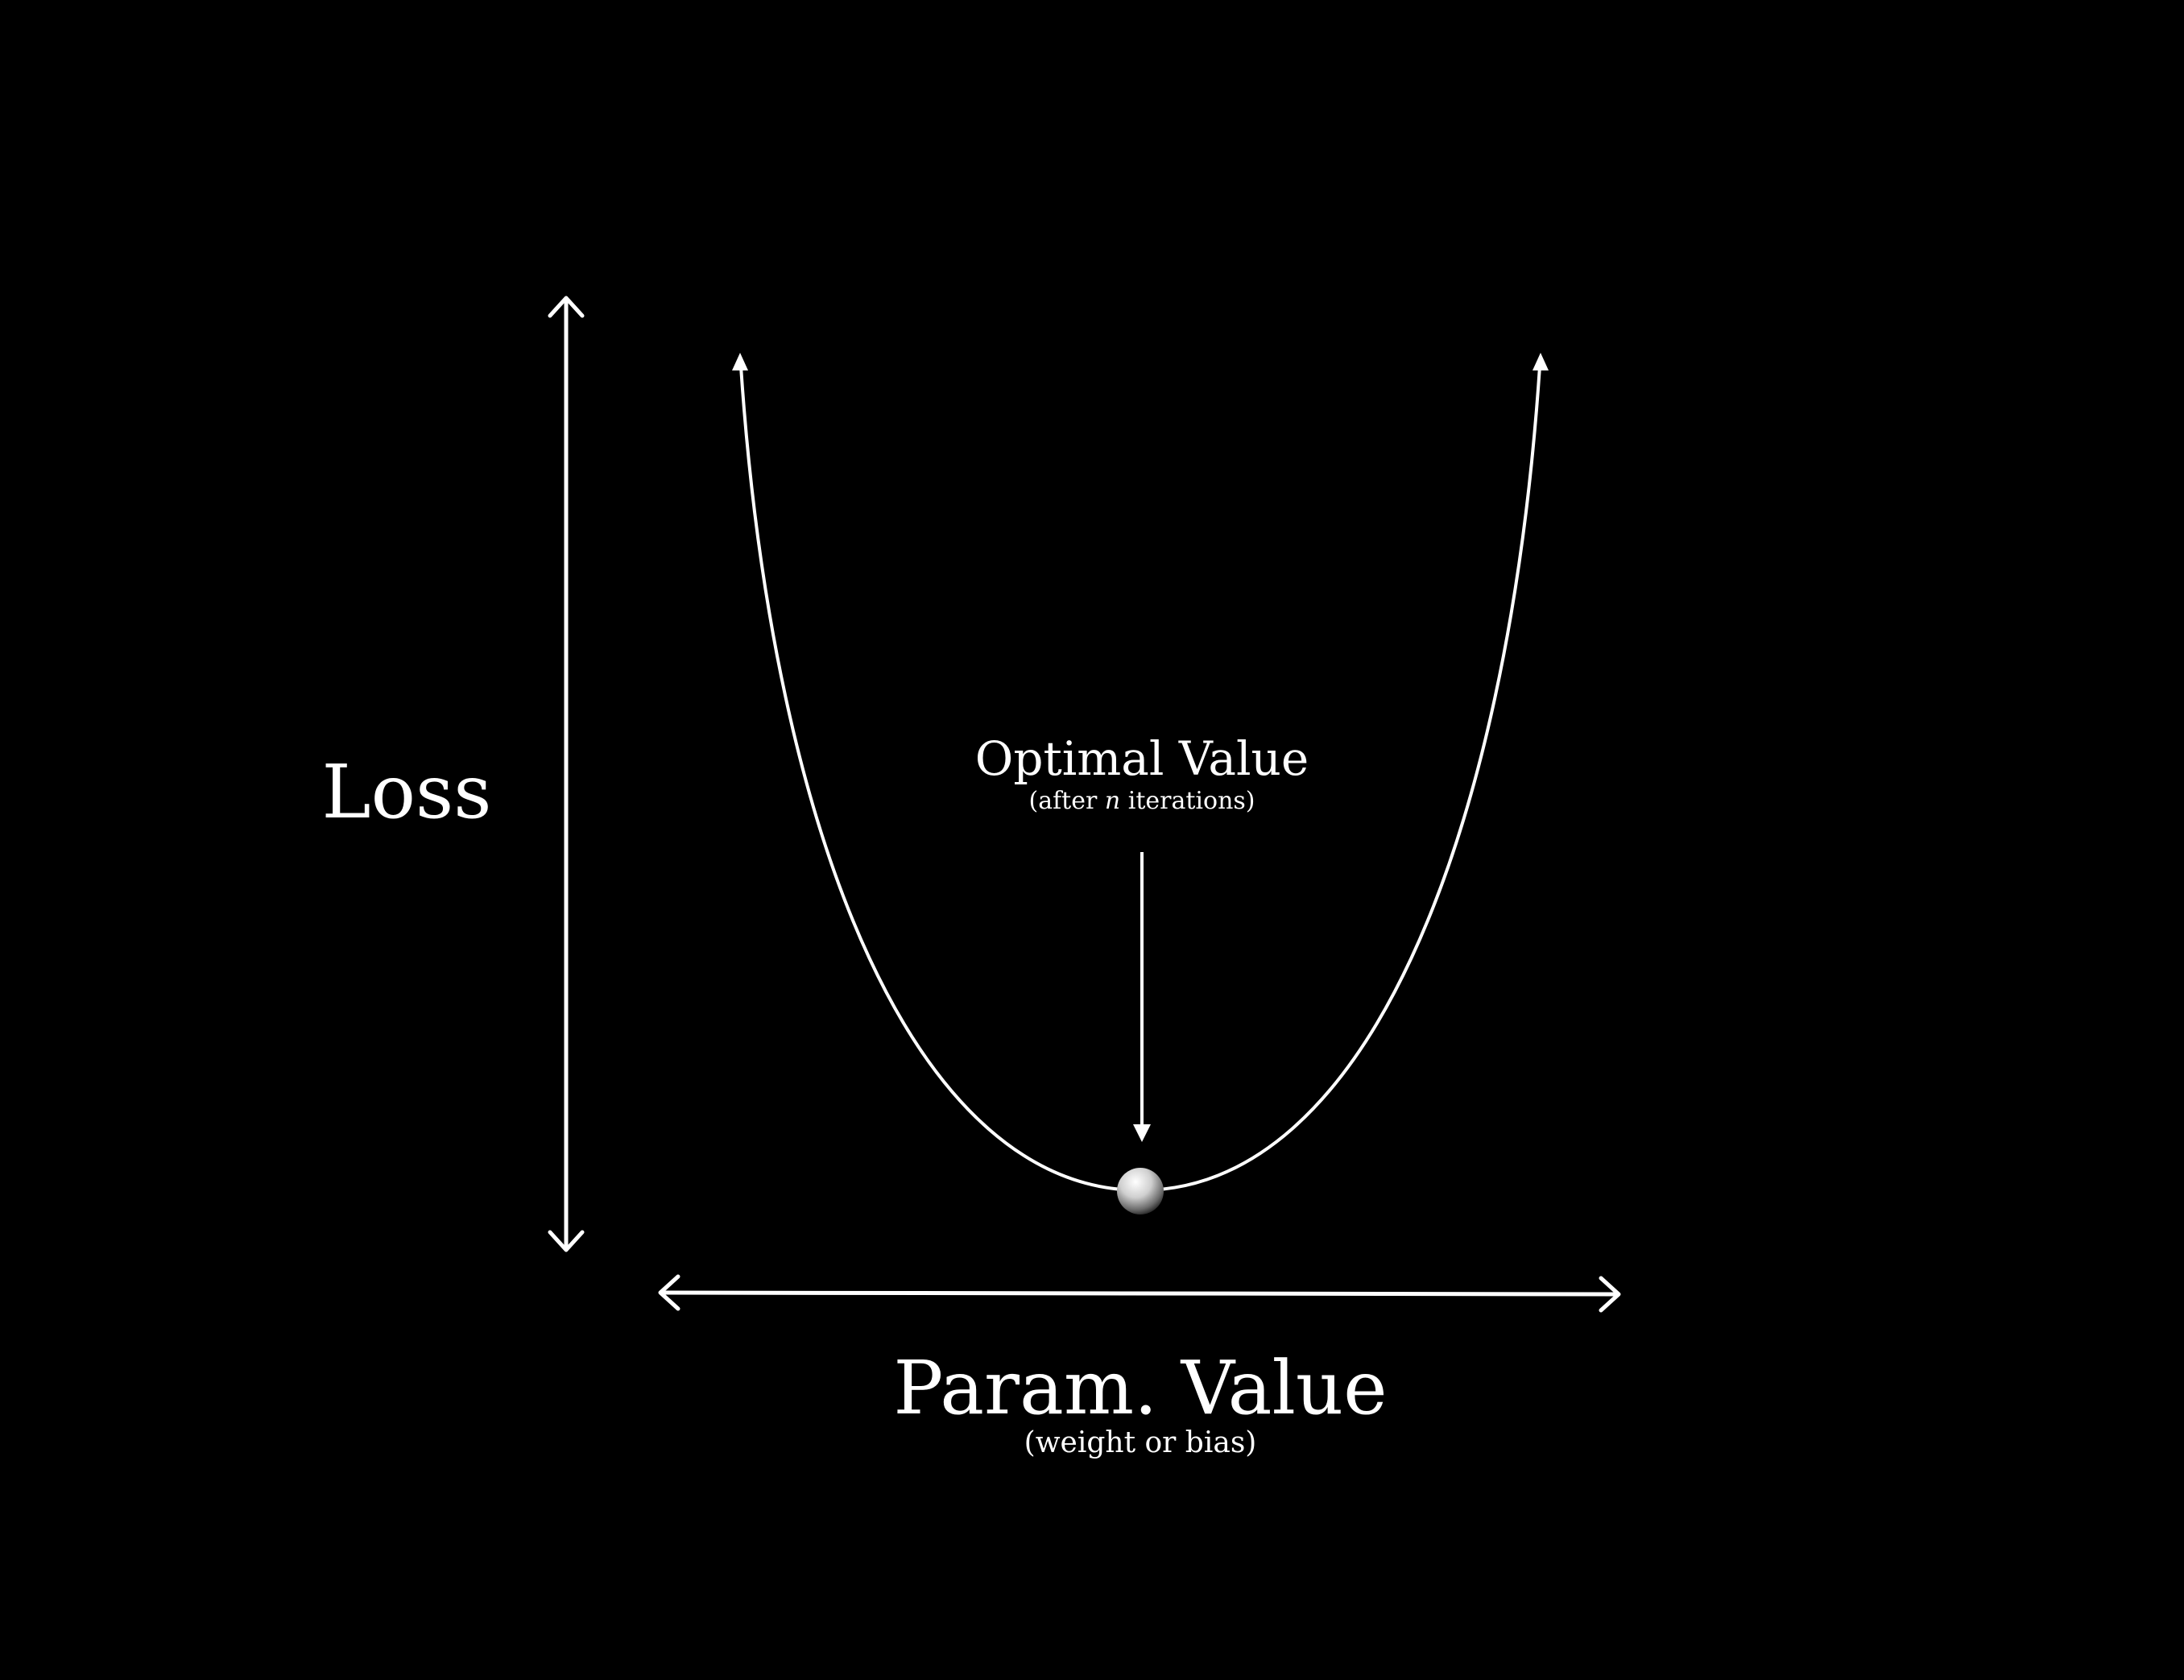 The image size is (2184, 1680). What do you see at coordinates (1541, 361) in the screenshot?
I see `loss-curve-right-arrowhead` at bounding box center [1541, 361].